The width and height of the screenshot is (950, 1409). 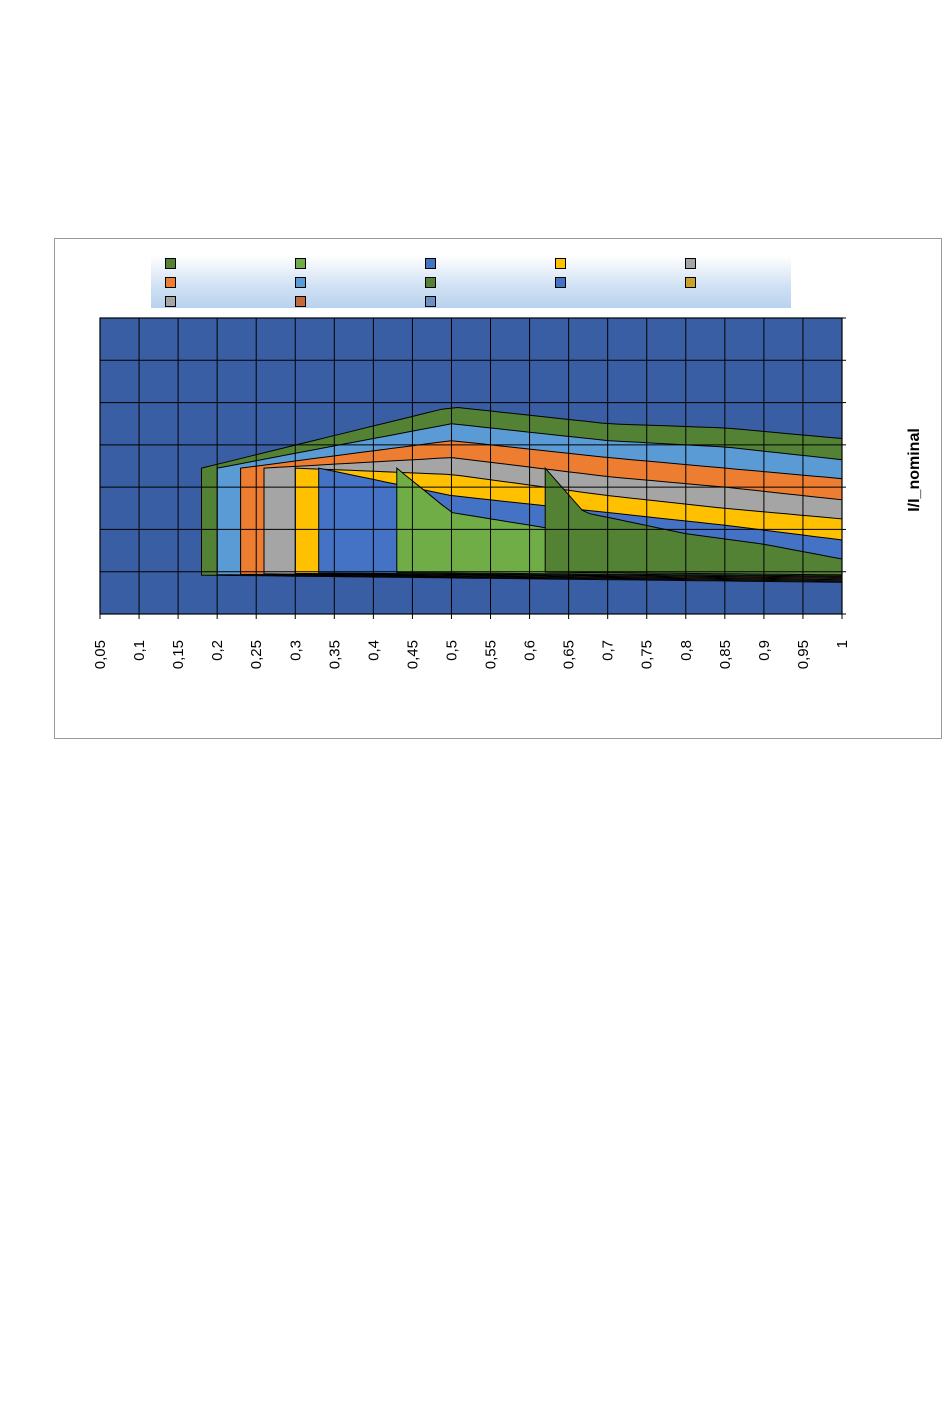 What do you see at coordinates (491, 654) in the screenshot?
I see `x-tick-label: 0,55` at bounding box center [491, 654].